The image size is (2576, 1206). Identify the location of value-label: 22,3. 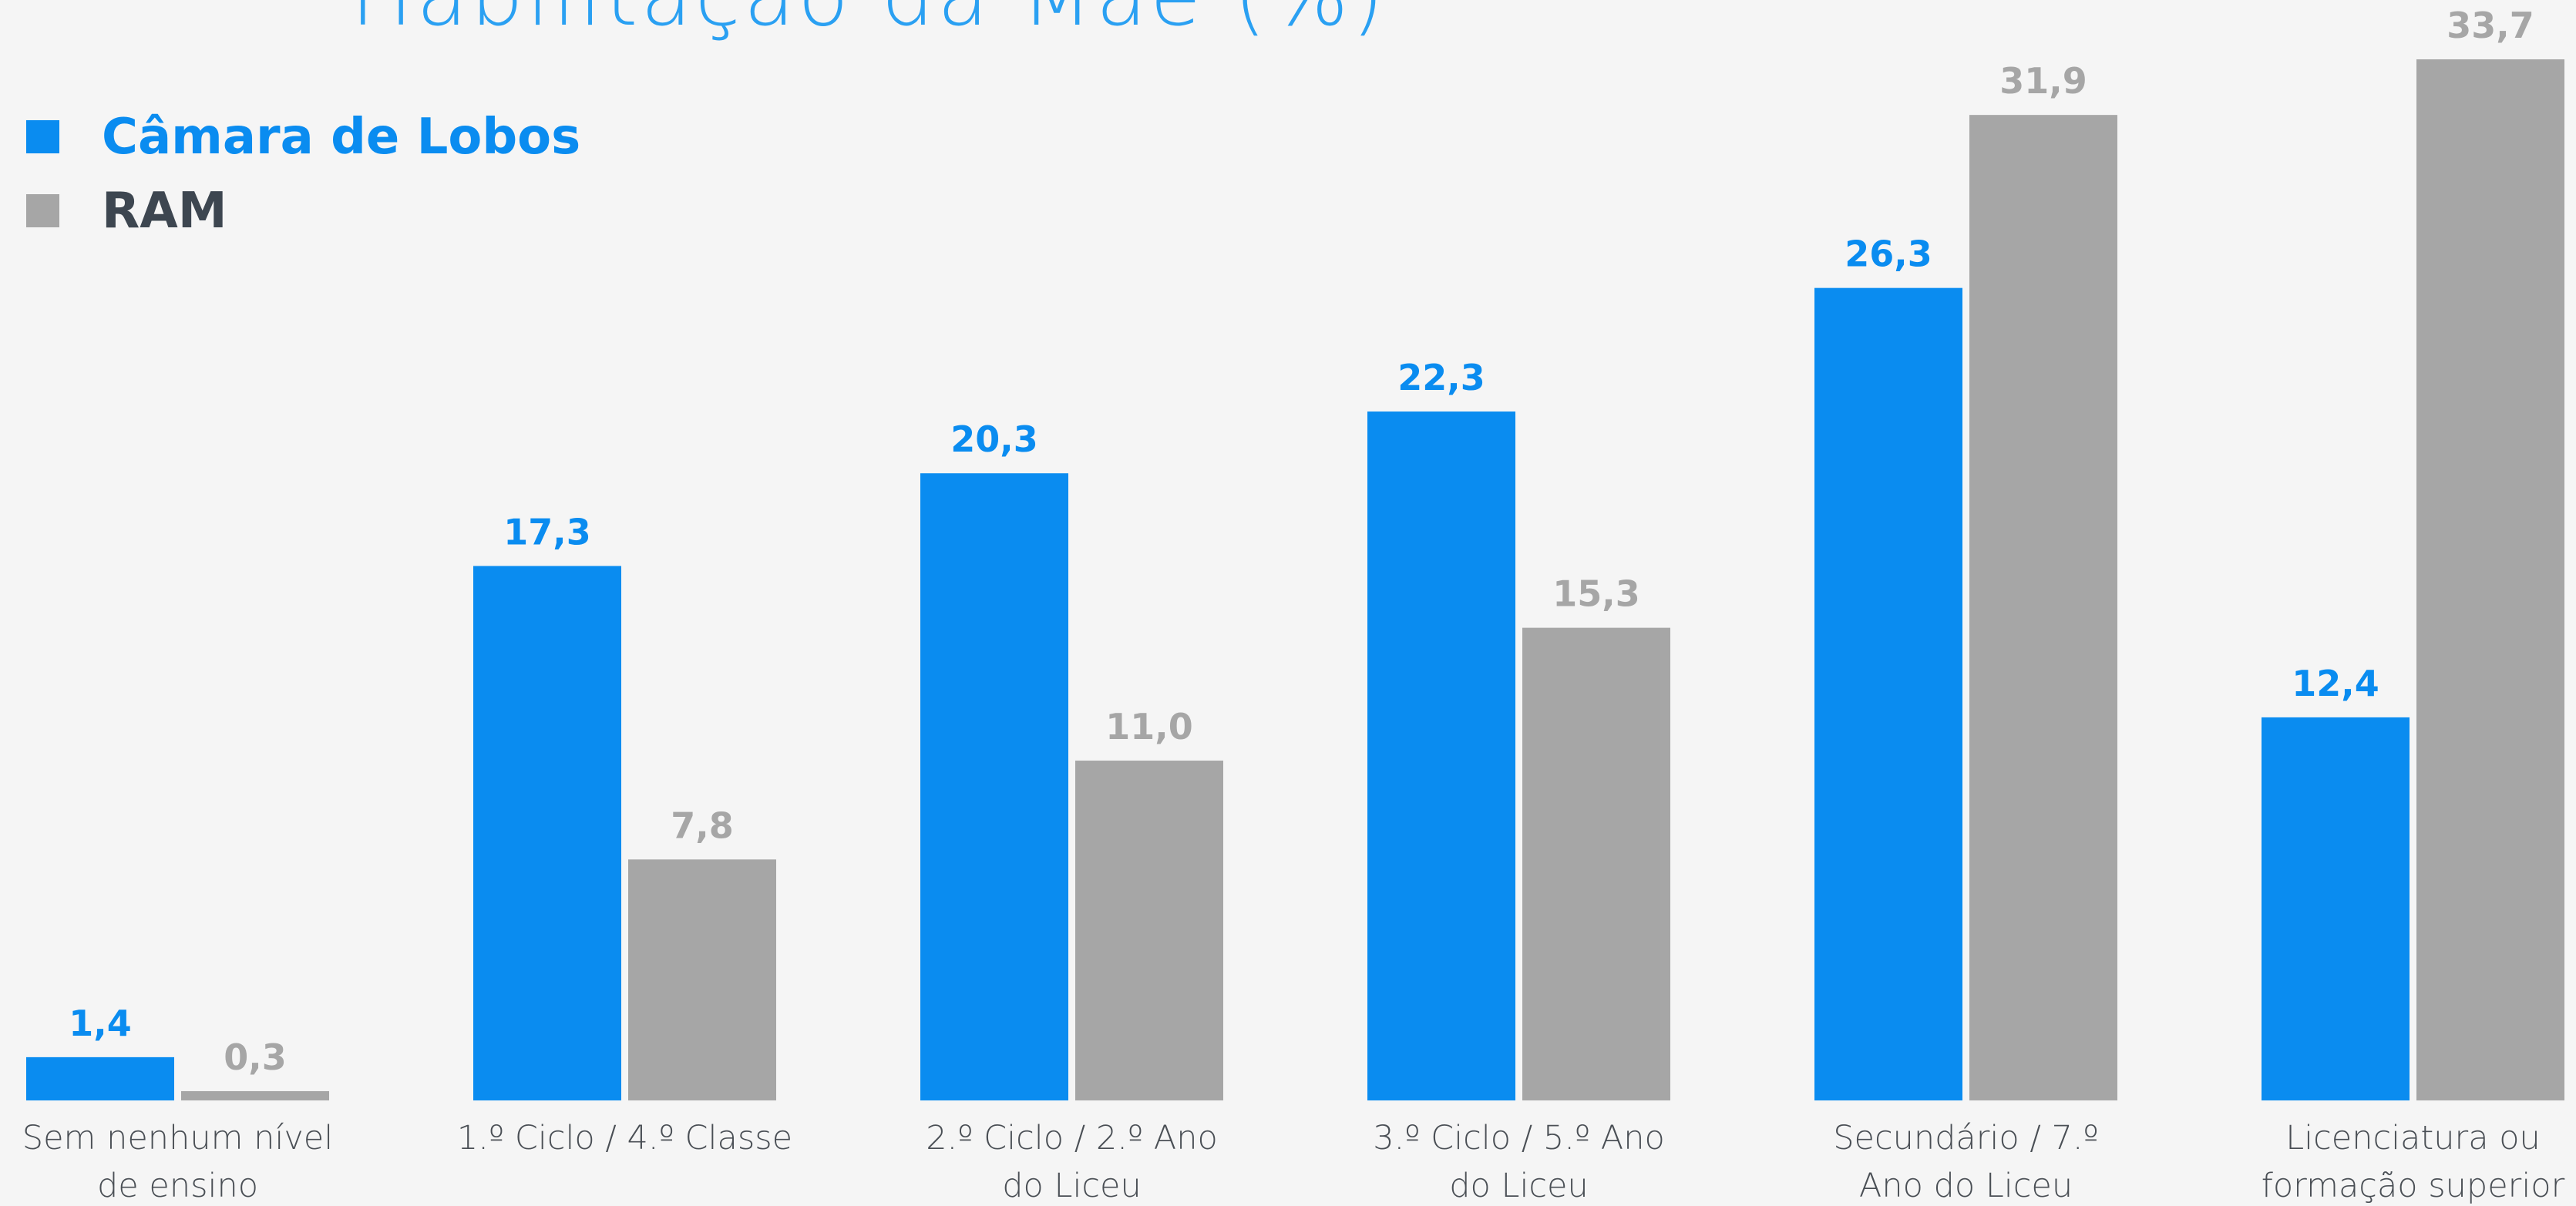
(1441, 377).